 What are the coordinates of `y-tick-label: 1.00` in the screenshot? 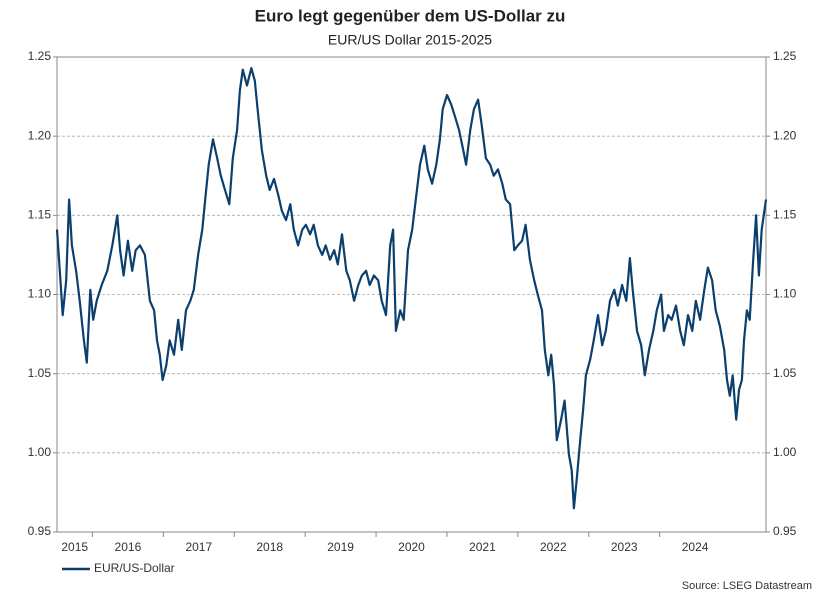 It's located at (40, 452).